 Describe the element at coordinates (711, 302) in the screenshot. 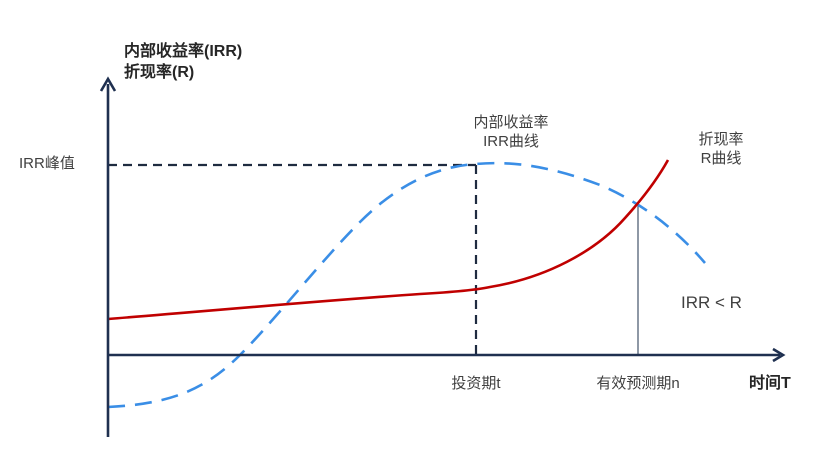

I see `irr-less-than-r-label: IRR < R` at that location.